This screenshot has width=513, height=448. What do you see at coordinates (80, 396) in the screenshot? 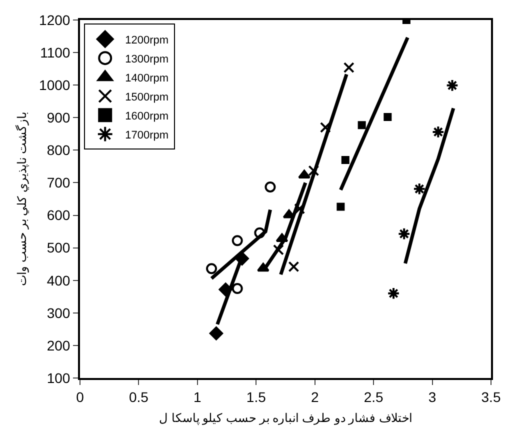
I see `x-tick-label: 0` at bounding box center [80, 396].